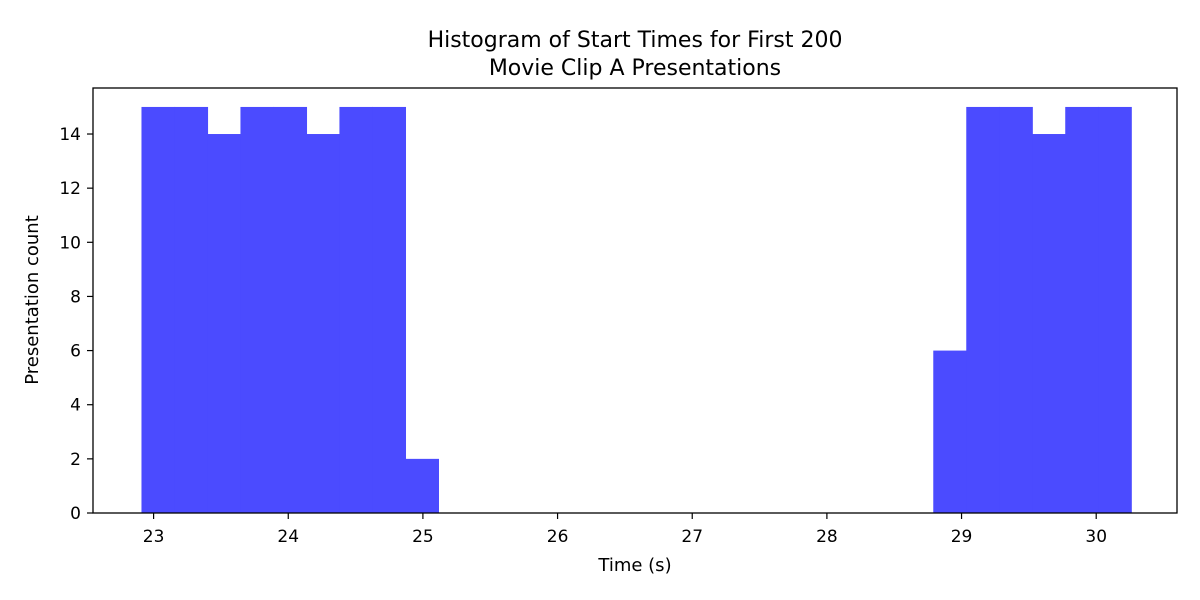 This screenshot has height=600, width=1200. Describe the element at coordinates (75, 460) in the screenshot. I see `y-tick-label: 2` at that location.